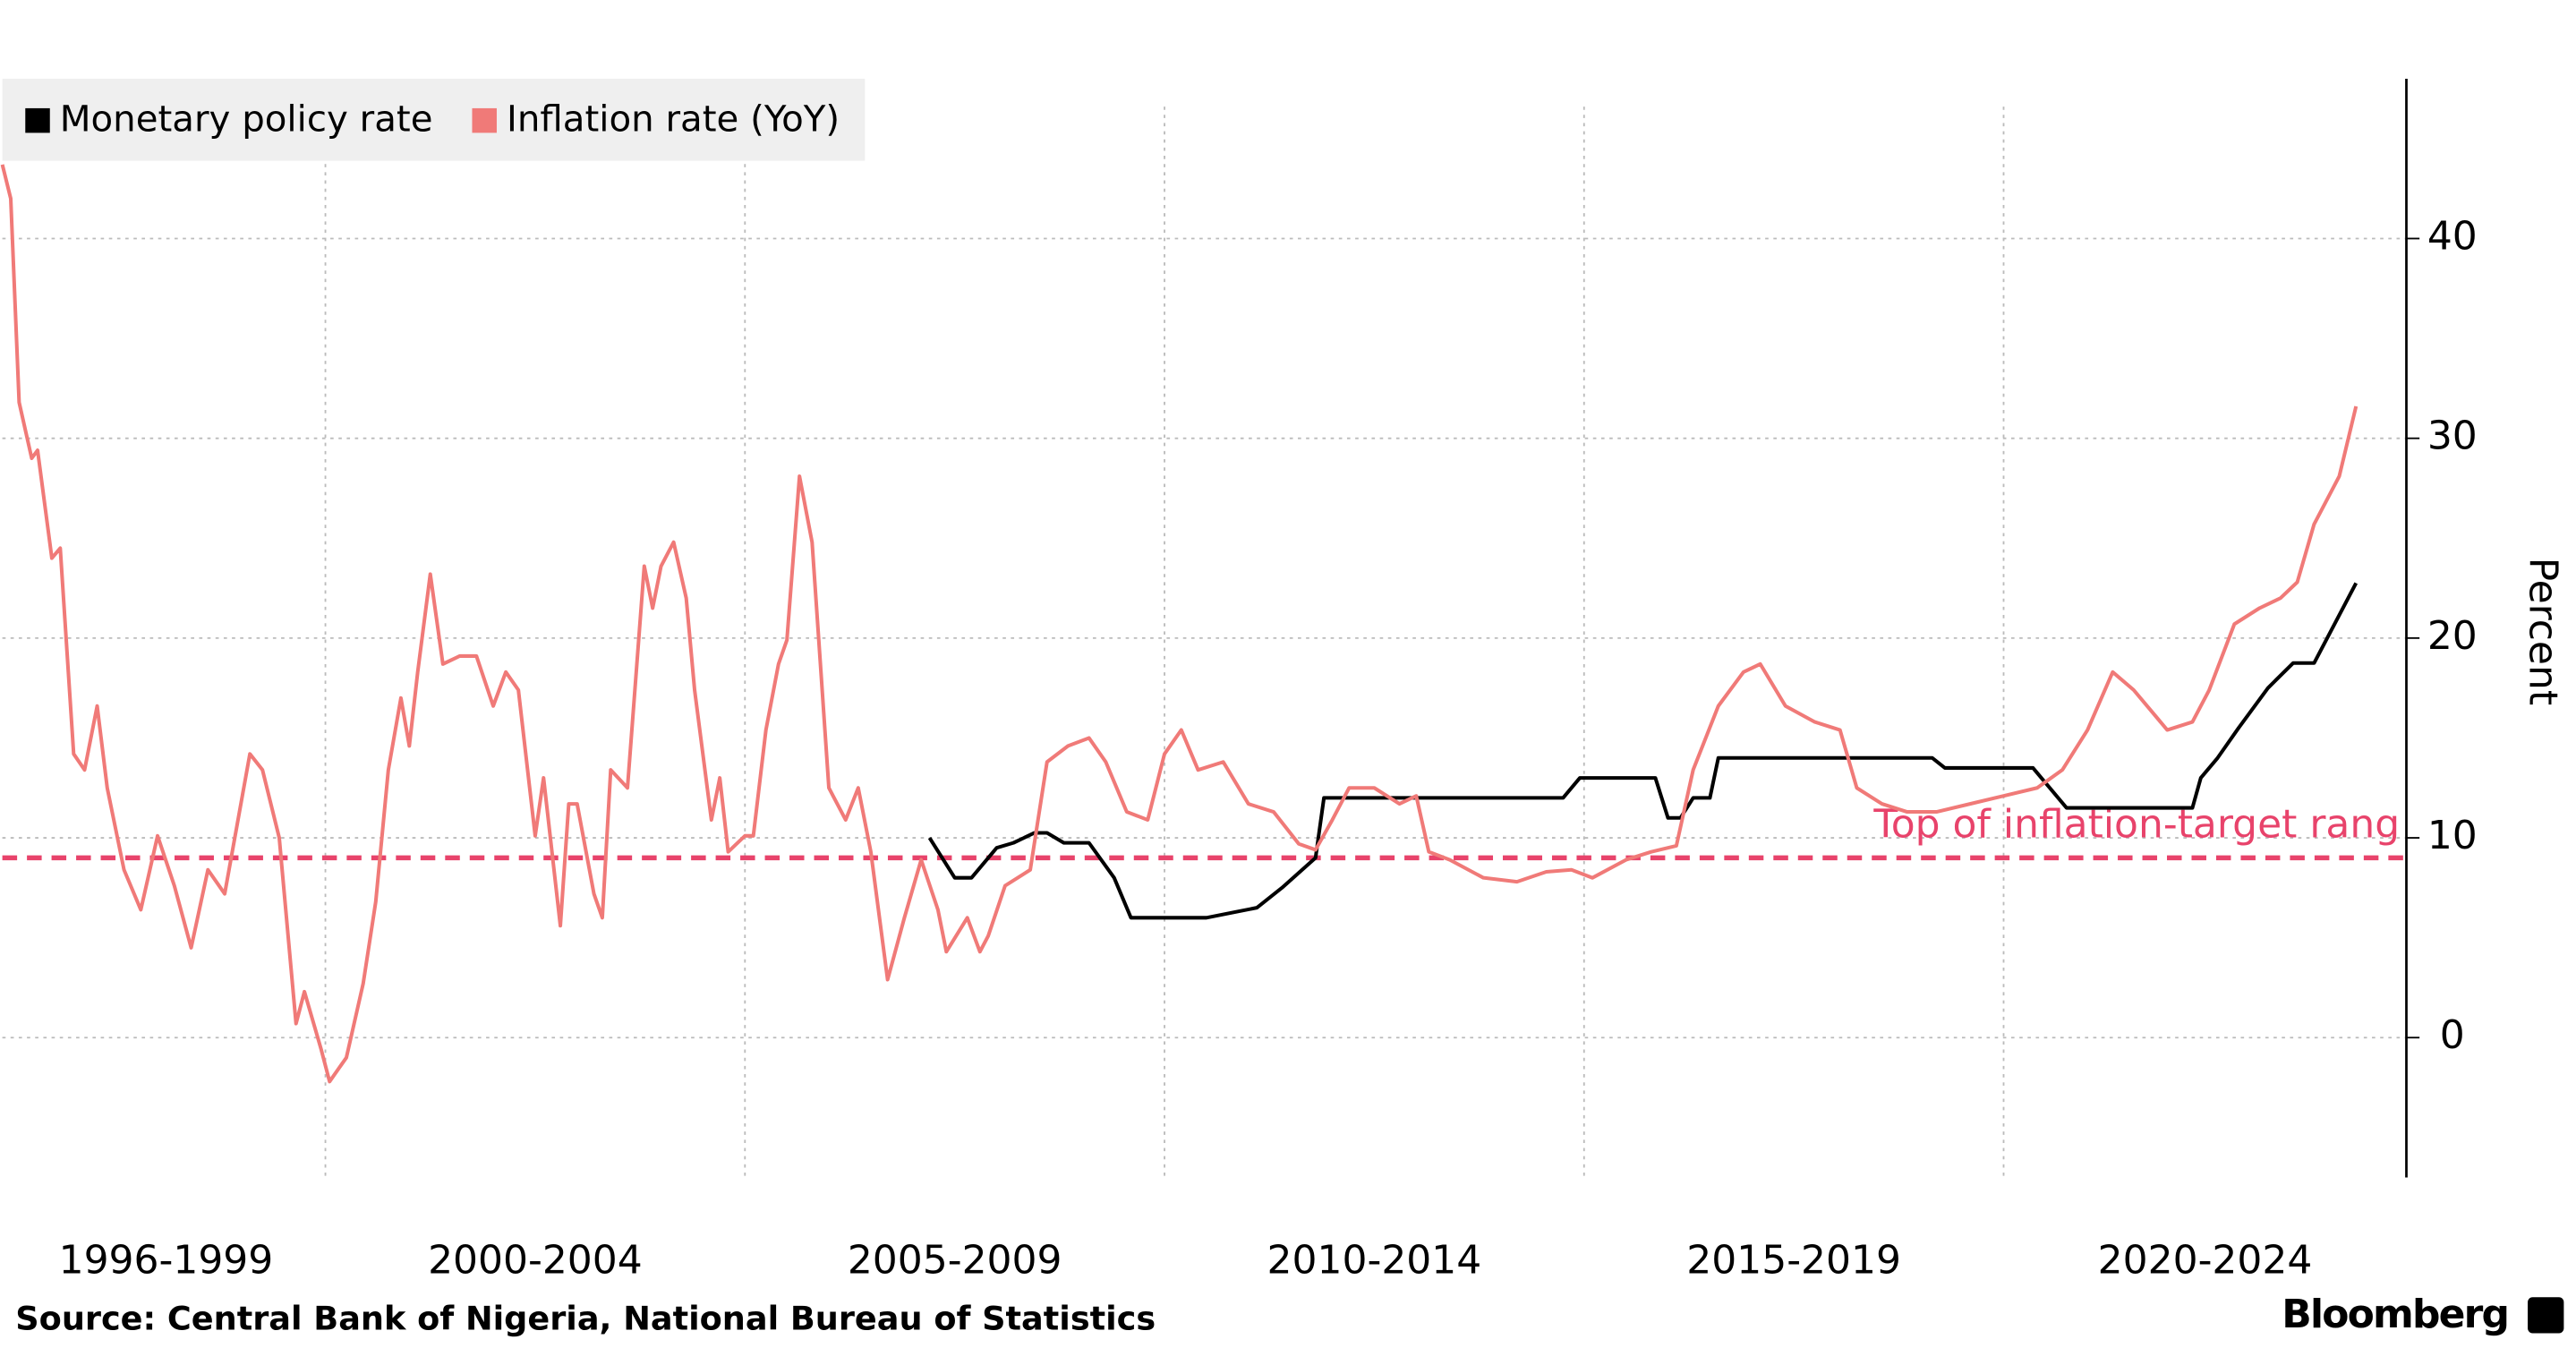 The height and width of the screenshot is (1348, 2576). Describe the element at coordinates (166, 1261) in the screenshot. I see `x-tick-label: 1996-1999` at that location.